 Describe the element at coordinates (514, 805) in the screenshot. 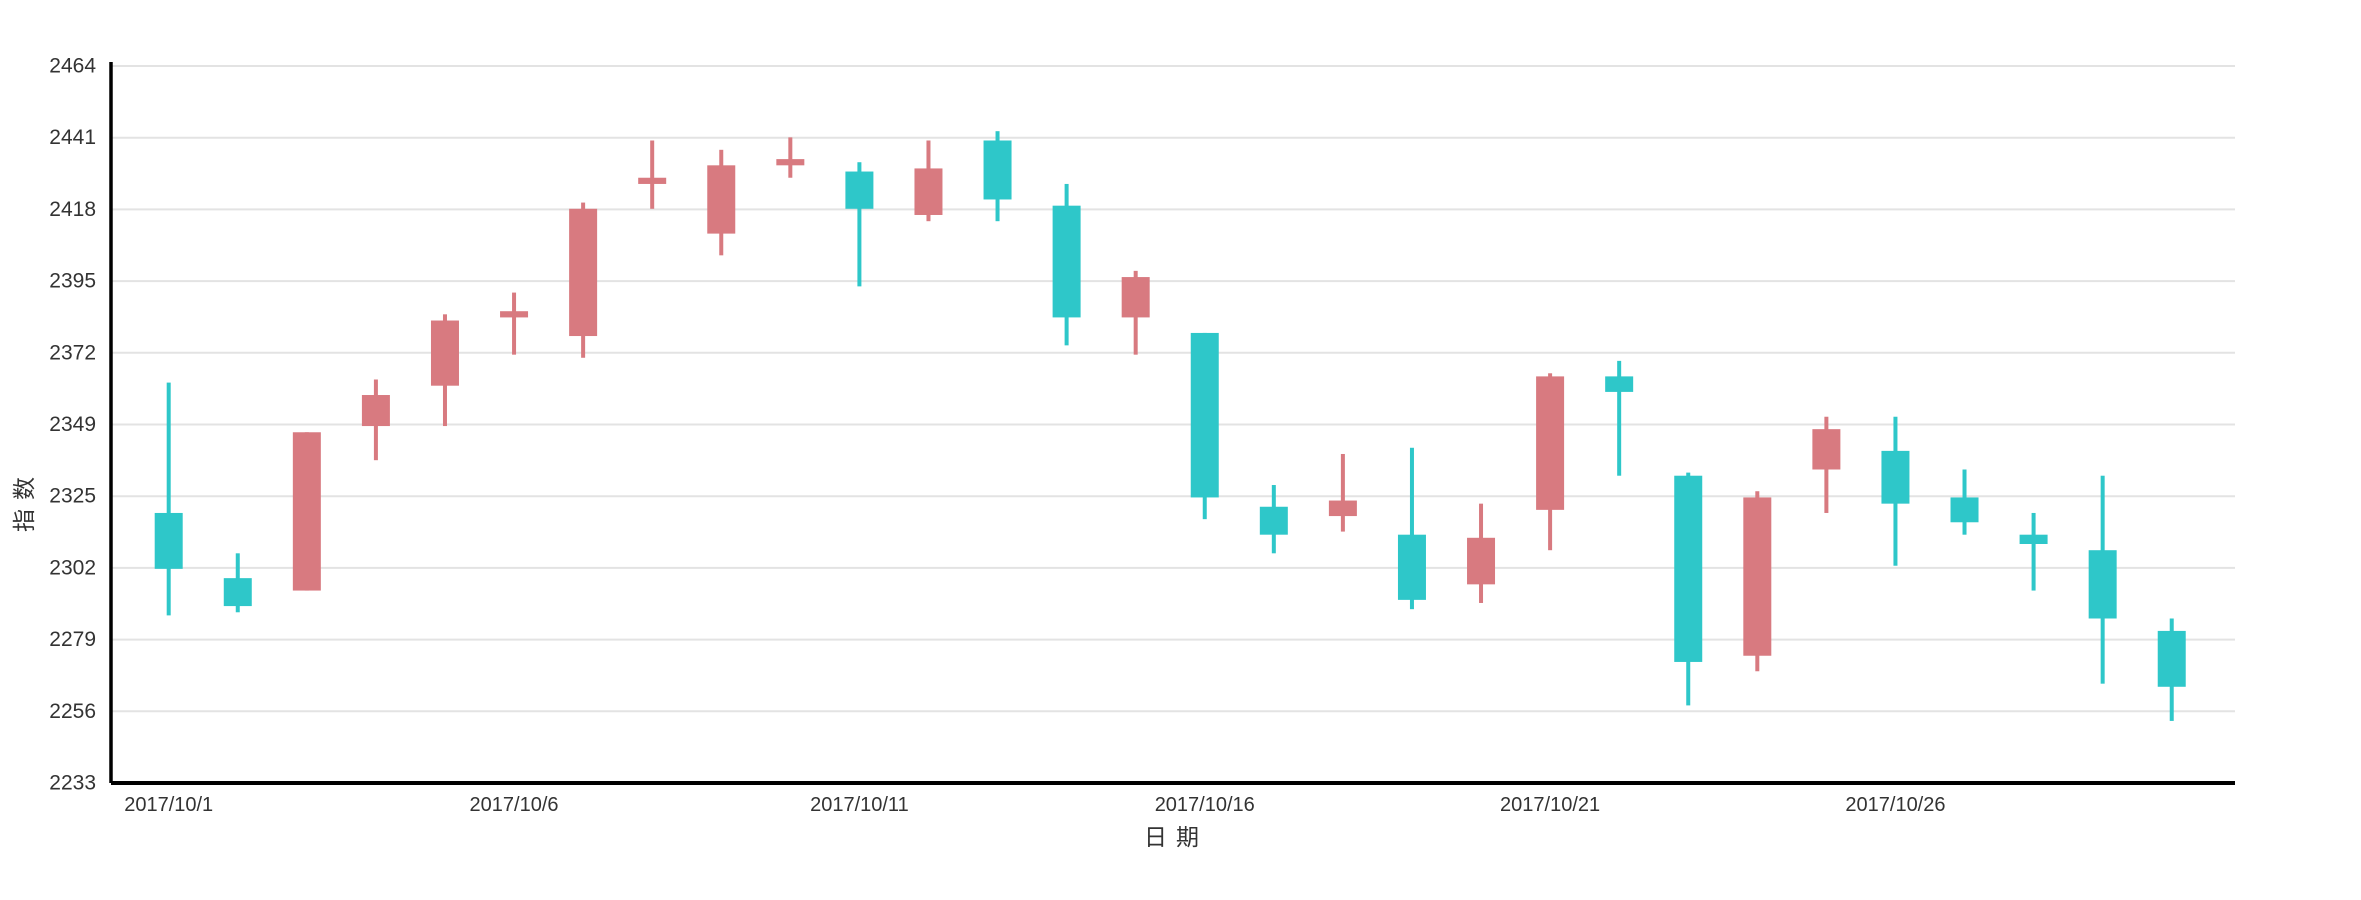

I see `x-axis-tick-label: 2017/10/6` at that location.